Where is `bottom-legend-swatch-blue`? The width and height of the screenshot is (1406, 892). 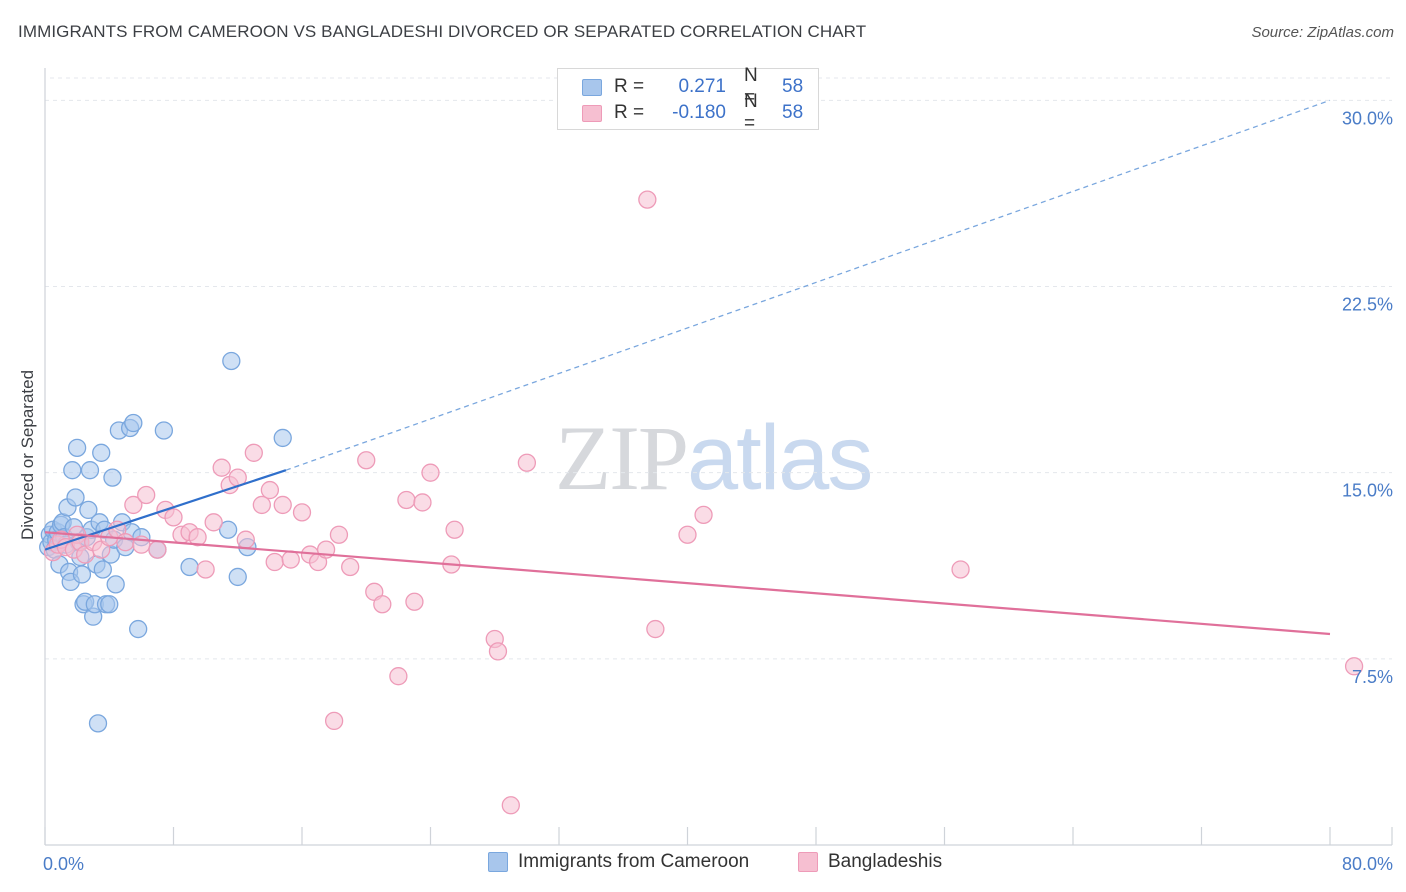 bottom-legend-swatch-blue is located at coordinates (498, 862).